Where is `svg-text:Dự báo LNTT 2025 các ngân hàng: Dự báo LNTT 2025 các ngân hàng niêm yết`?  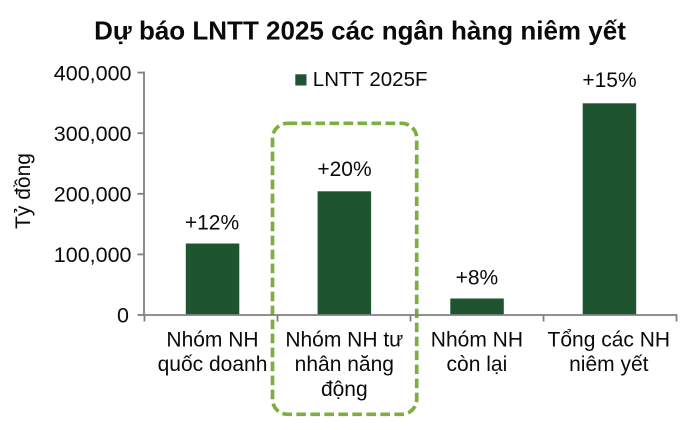
svg-text:Dự báo LNTT 2025 các ngân hàng: Dự báo LNTT 2025 các ngân hàng niêm yết is located at coordinates (360, 30).